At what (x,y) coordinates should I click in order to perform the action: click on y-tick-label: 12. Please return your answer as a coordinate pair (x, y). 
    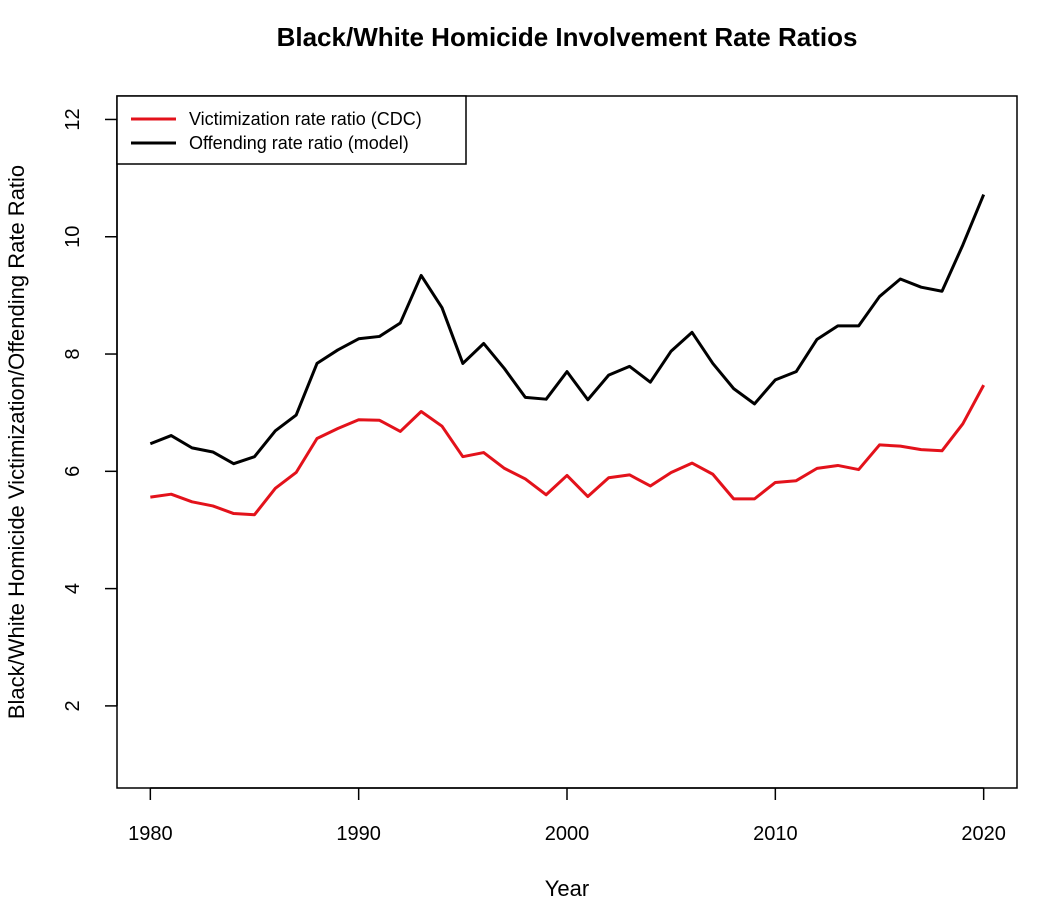
    Looking at the image, I should click on (73, 119).